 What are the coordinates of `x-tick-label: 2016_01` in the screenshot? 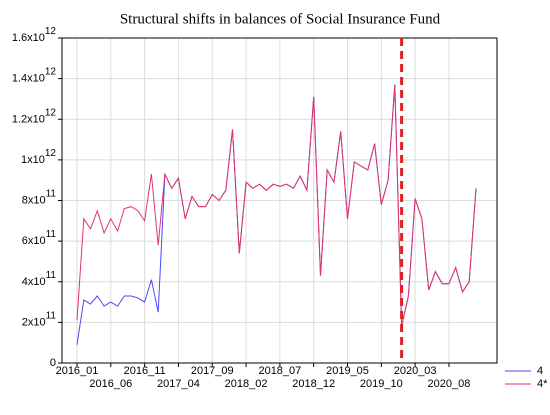 It's located at (77, 371).